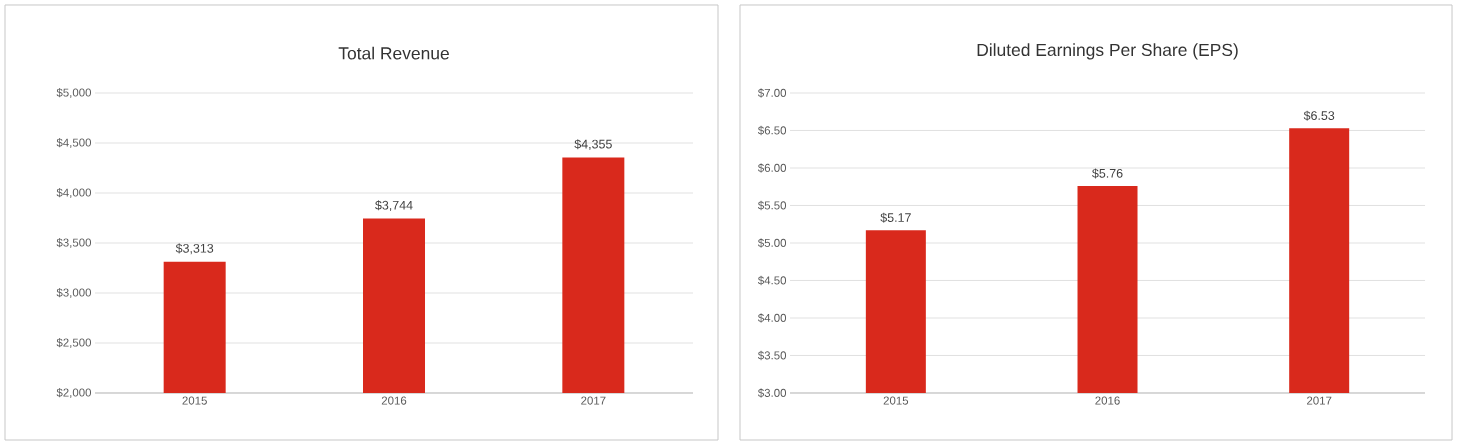  Describe the element at coordinates (1107, 51) in the screenshot. I see `chart-title: Diluted Earnings Per Share (EPS)` at that location.